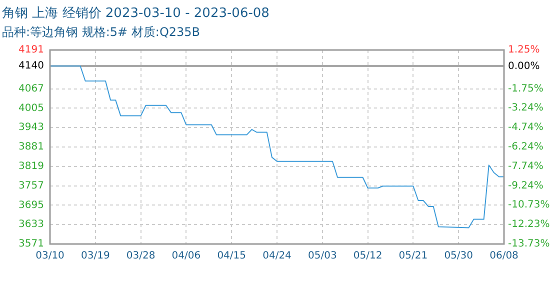 Image resolution: width=560 pixels, height=300 pixels. What do you see at coordinates (31, 108) in the screenshot?
I see `y-tick-label: 4005` at bounding box center [31, 108].